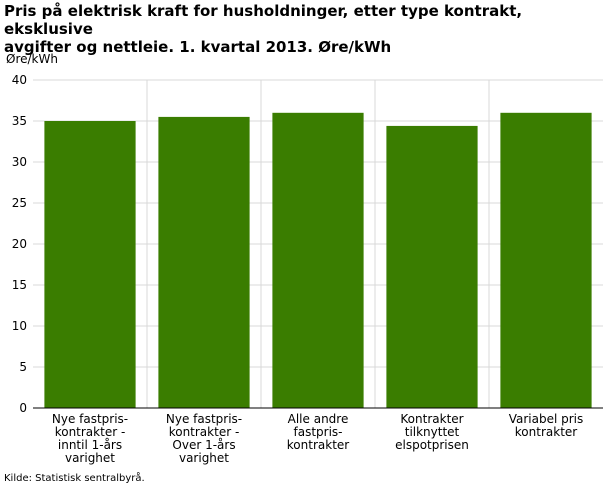 The image size is (610, 488). I want to click on y-axis-unit-label: Øre/kWh, so click(32, 59).